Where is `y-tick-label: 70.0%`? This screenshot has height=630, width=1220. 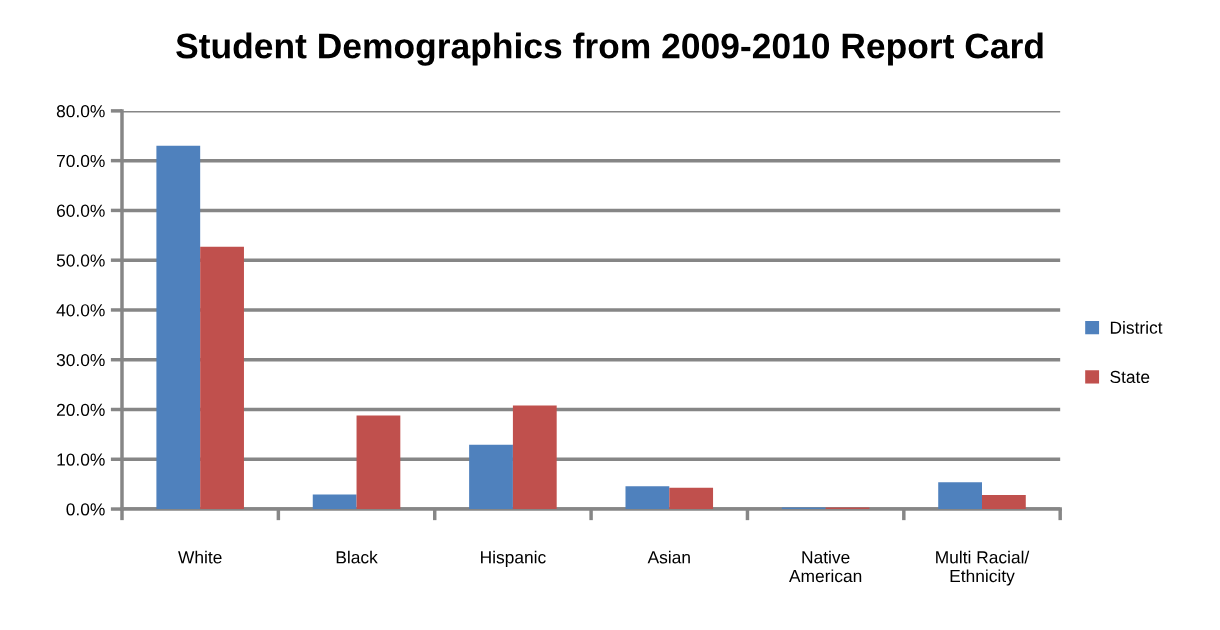 y-tick-label: 70.0% is located at coordinates (81, 161).